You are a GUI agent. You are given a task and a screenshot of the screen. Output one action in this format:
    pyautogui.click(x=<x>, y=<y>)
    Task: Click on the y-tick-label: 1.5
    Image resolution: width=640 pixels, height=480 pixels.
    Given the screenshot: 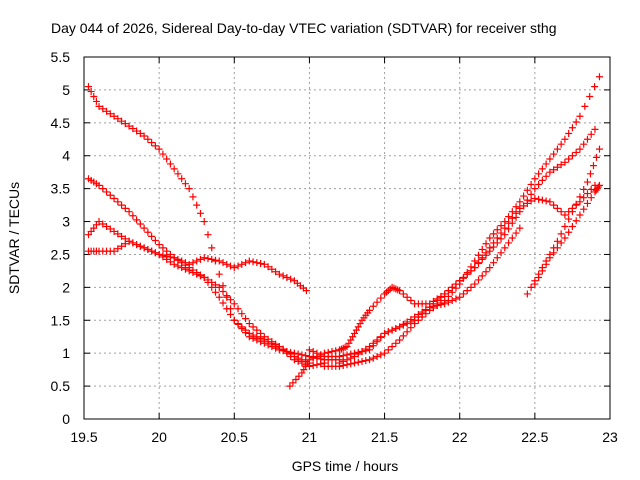 What is the action you would take?
    pyautogui.click(x=61, y=320)
    